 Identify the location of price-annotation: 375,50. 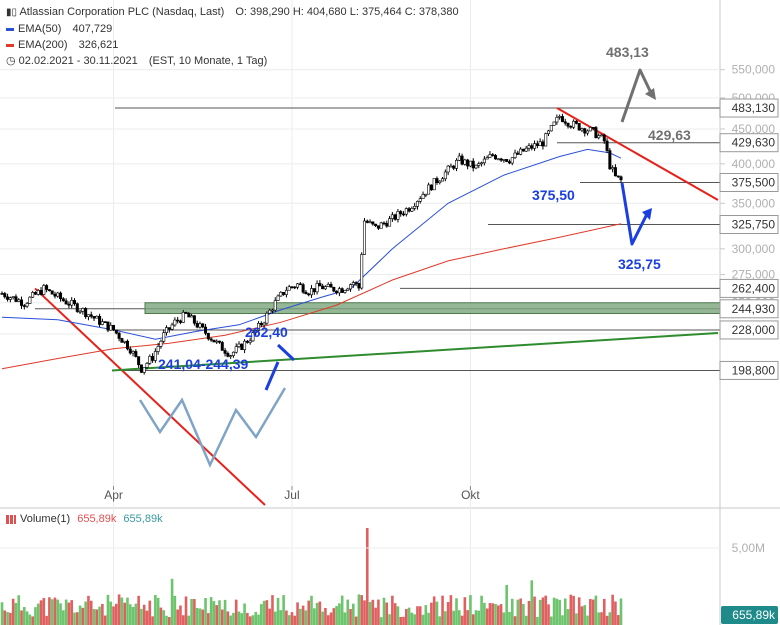
(553, 195).